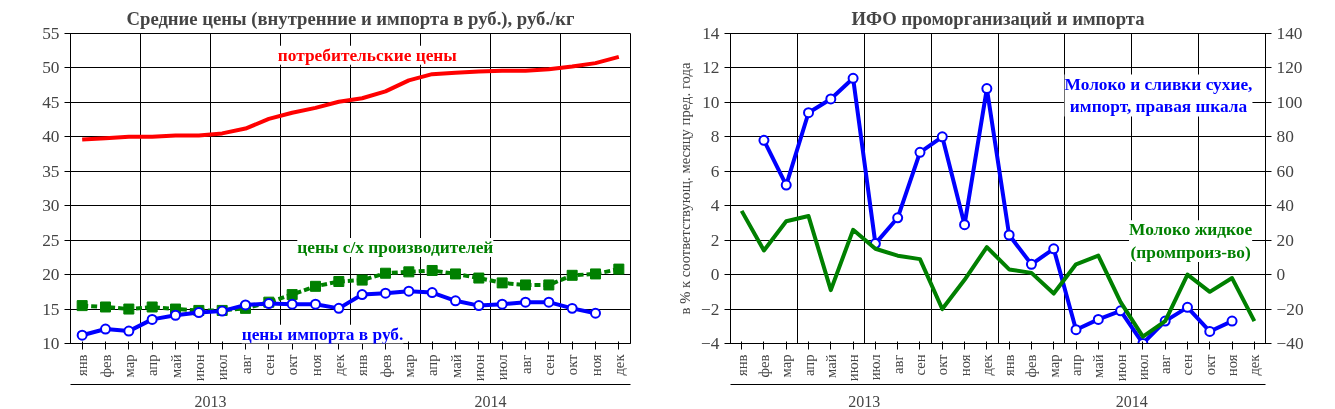 This screenshot has height=409, width=1335. I want to click on y2-tick-label: 140, so click(1289, 33).